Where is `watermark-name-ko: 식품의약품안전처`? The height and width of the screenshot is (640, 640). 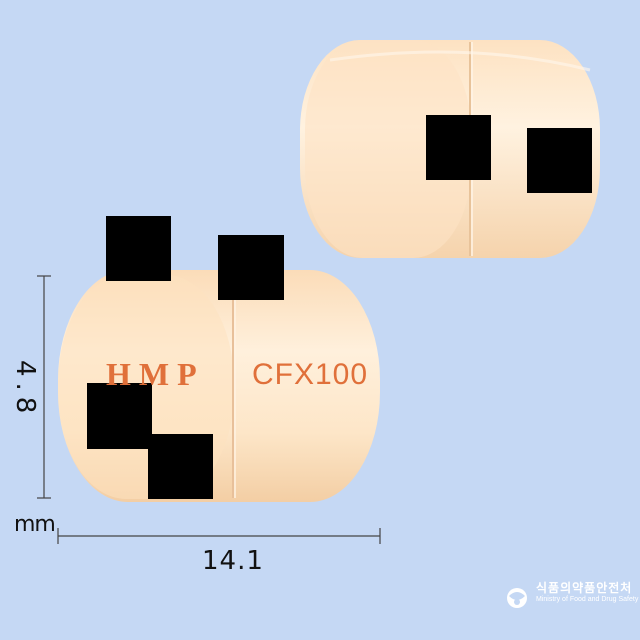 watermark-name-ko: 식품의약품안전처 is located at coordinates (584, 588).